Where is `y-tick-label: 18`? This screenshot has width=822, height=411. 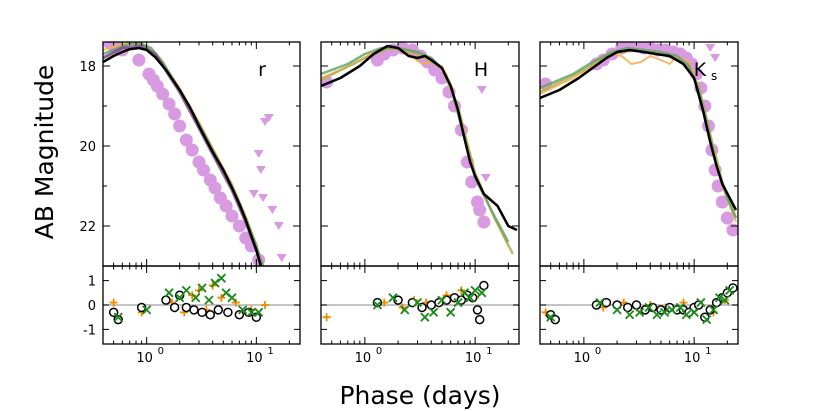
y-tick-label: 18 is located at coordinates (87, 67).